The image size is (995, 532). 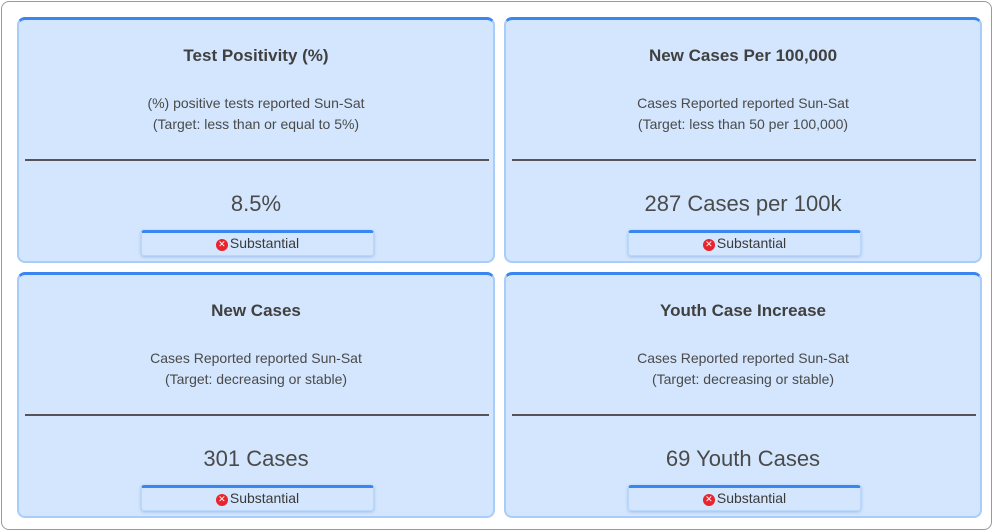 What do you see at coordinates (256, 103) in the screenshot?
I see `card-description-line: (%) positive tests reported Sun-Sat` at bounding box center [256, 103].